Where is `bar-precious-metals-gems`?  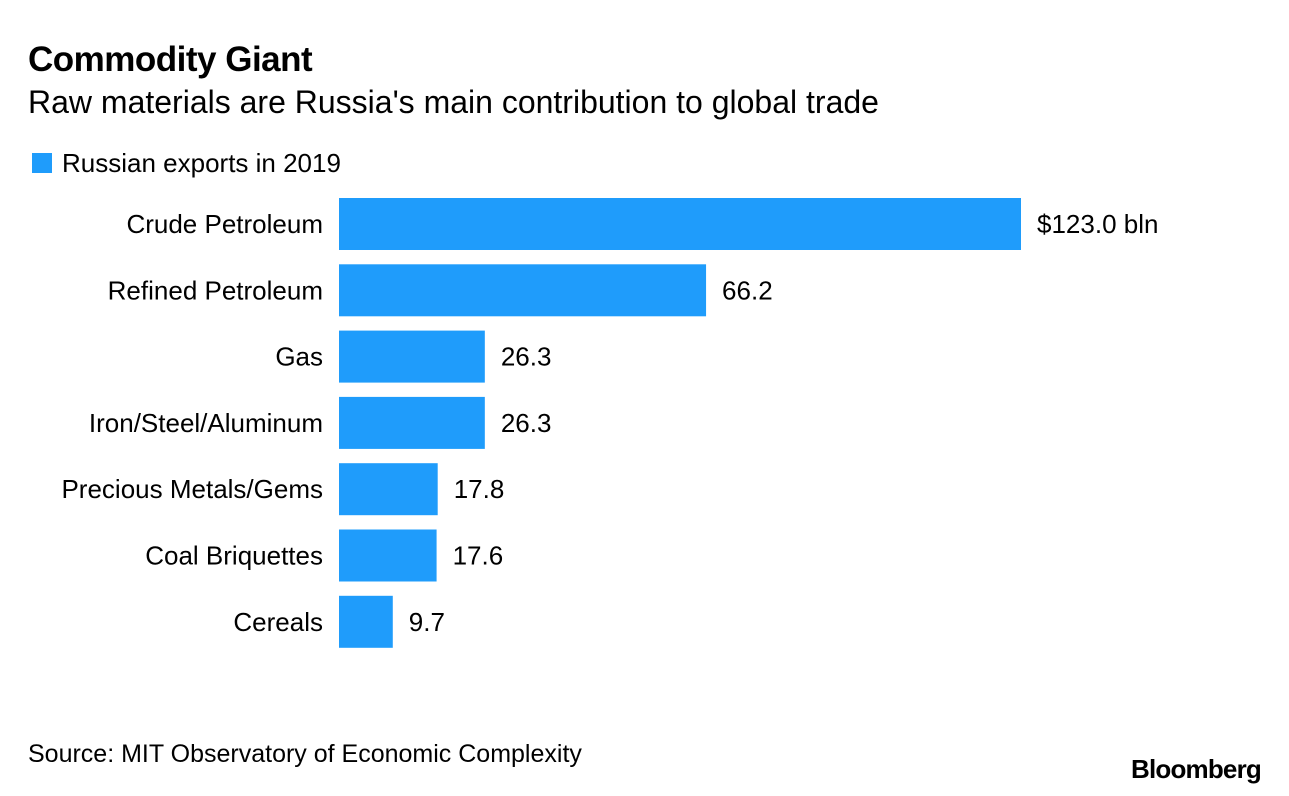 bar-precious-metals-gems is located at coordinates (388, 489).